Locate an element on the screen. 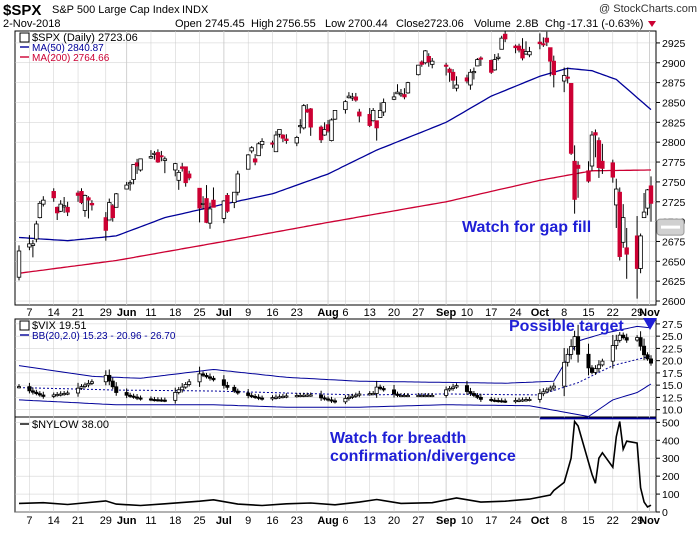 This screenshot has height=535, width=700. x-tick-label: Jun is located at coordinates (127, 313).